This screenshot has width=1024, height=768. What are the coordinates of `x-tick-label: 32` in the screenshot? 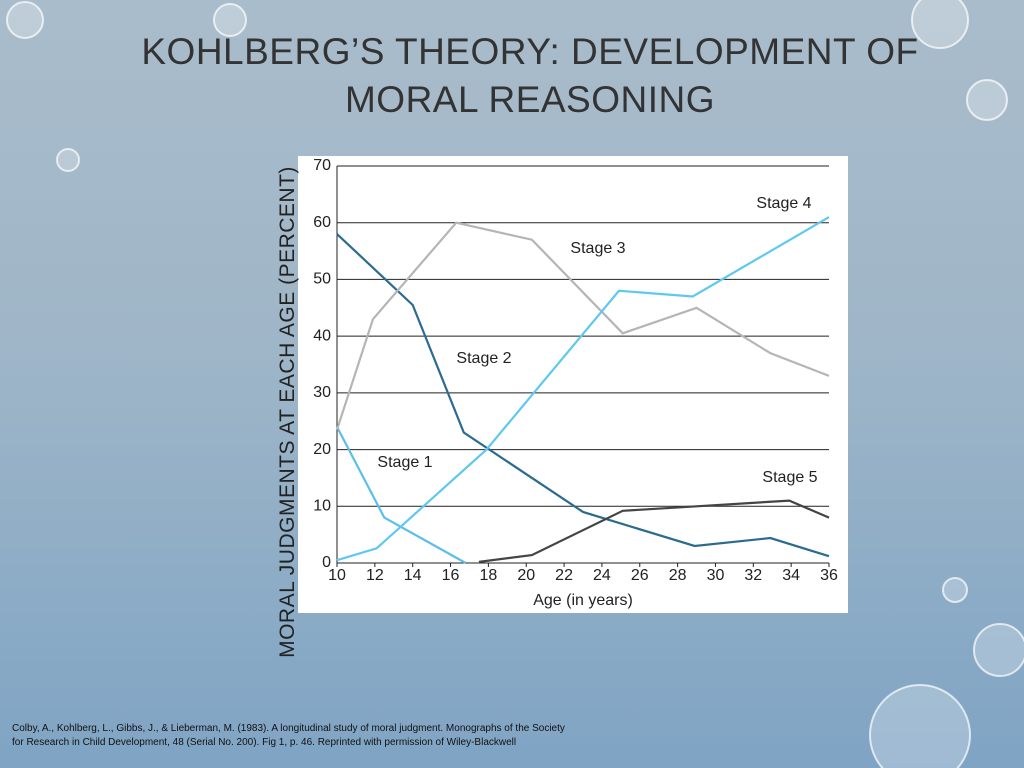 It's located at (753, 575).